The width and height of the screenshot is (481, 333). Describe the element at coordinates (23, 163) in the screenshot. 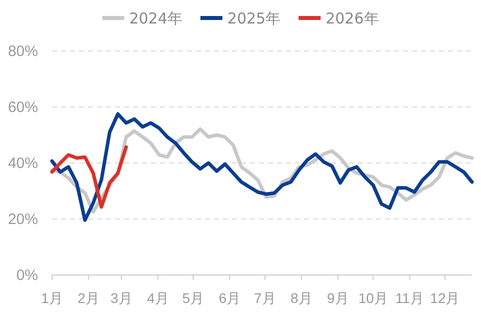

I see `y-tick-label: 40%` at that location.